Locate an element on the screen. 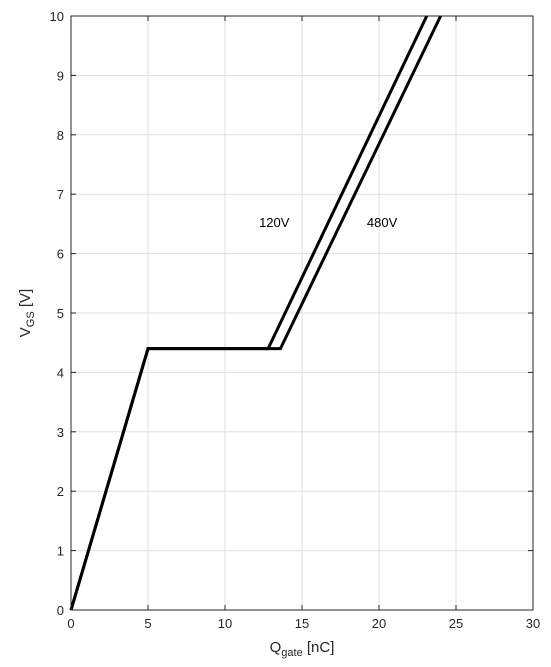 Image resolution: width=551 pixels, height=667 pixels. x-axis-label-main: Q is located at coordinates (276, 647).